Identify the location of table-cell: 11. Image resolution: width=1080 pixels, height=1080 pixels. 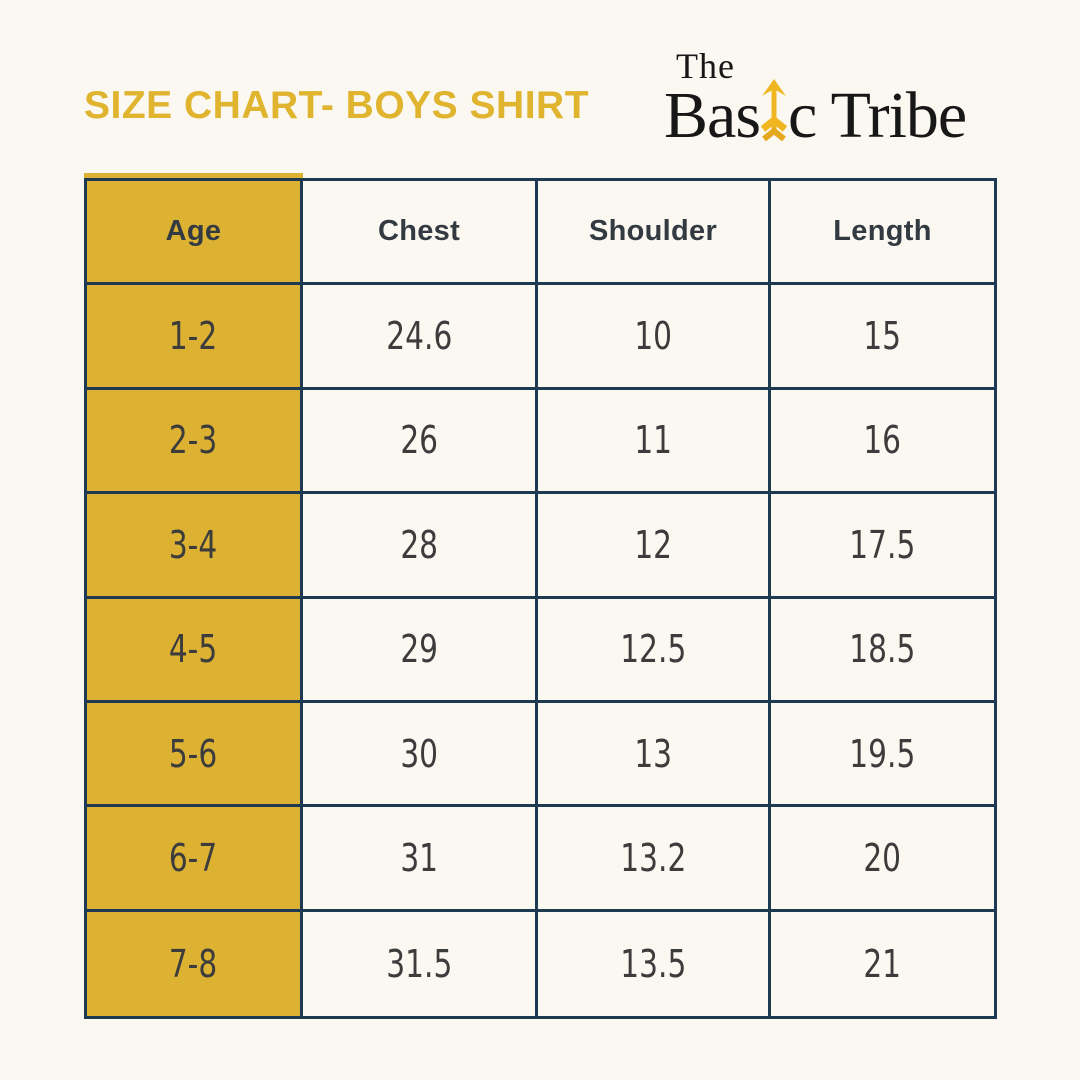
(654, 442).